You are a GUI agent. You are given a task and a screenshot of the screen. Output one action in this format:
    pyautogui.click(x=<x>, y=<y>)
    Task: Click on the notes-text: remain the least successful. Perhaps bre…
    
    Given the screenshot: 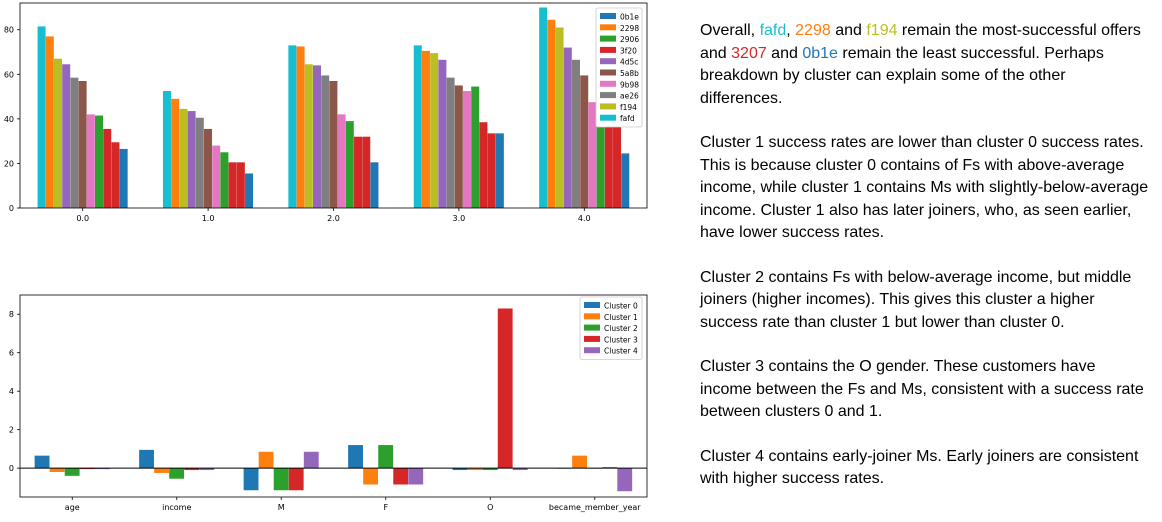 What is the action you would take?
    pyautogui.click(x=902, y=75)
    